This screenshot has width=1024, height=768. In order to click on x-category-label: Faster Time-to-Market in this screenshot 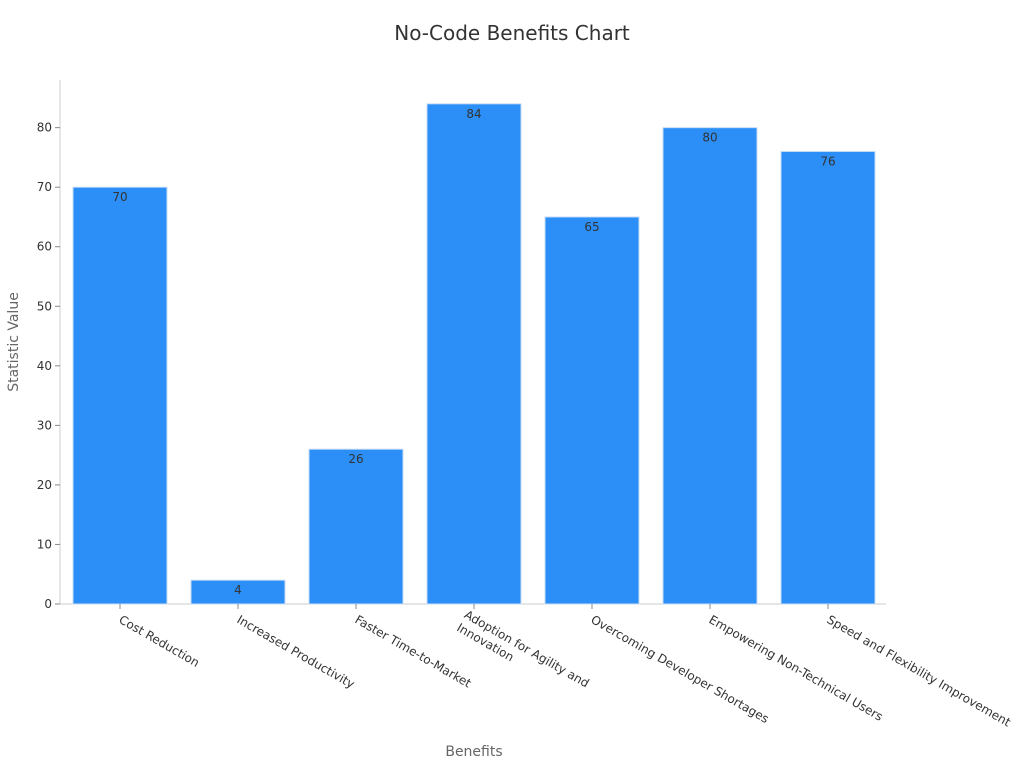, I will do `click(413, 651)`.